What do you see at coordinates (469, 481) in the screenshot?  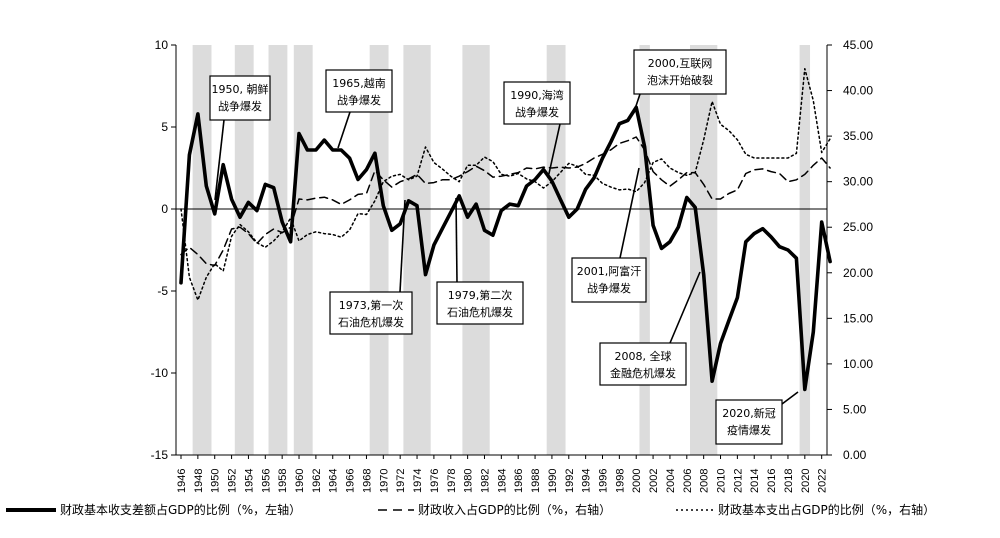 I see `x-tick-label: 1980` at bounding box center [469, 481].